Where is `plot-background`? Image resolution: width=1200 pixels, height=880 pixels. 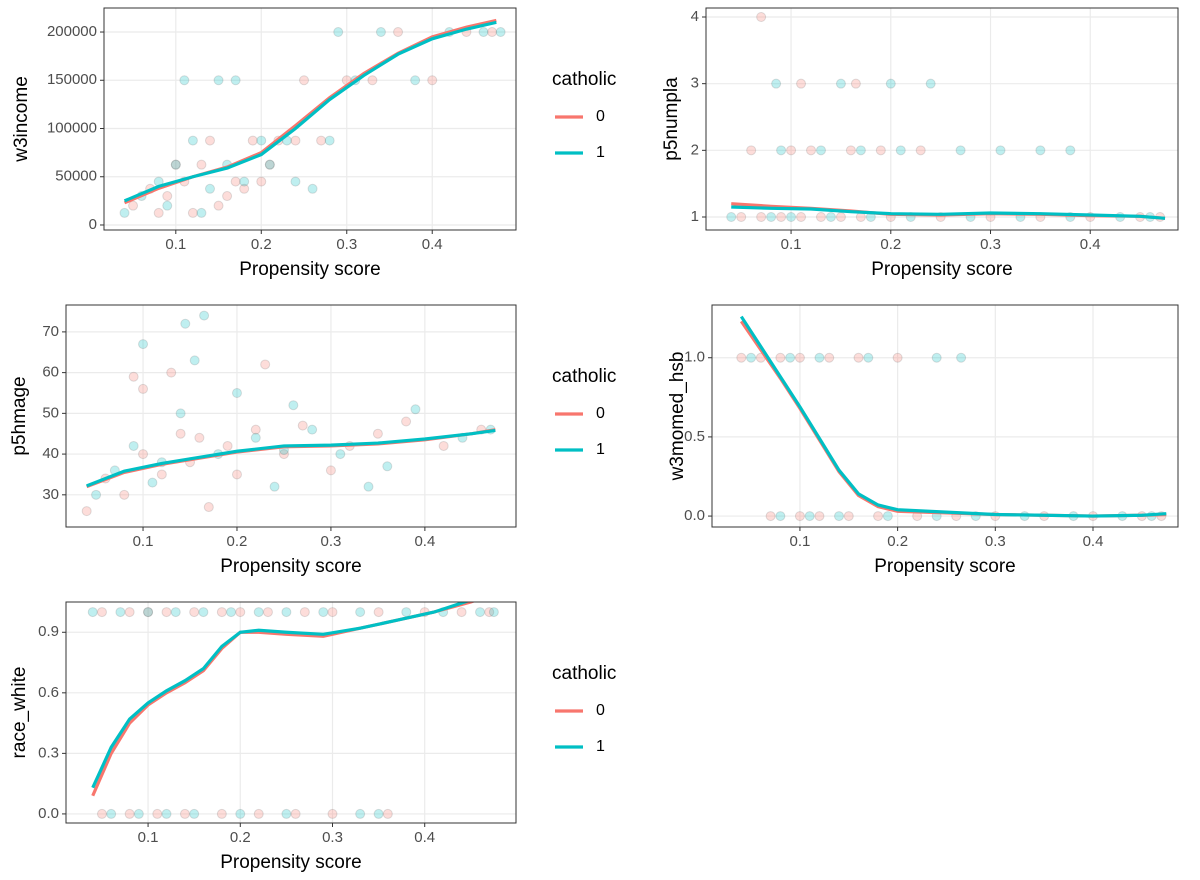
plot-background is located at coordinates (291, 416).